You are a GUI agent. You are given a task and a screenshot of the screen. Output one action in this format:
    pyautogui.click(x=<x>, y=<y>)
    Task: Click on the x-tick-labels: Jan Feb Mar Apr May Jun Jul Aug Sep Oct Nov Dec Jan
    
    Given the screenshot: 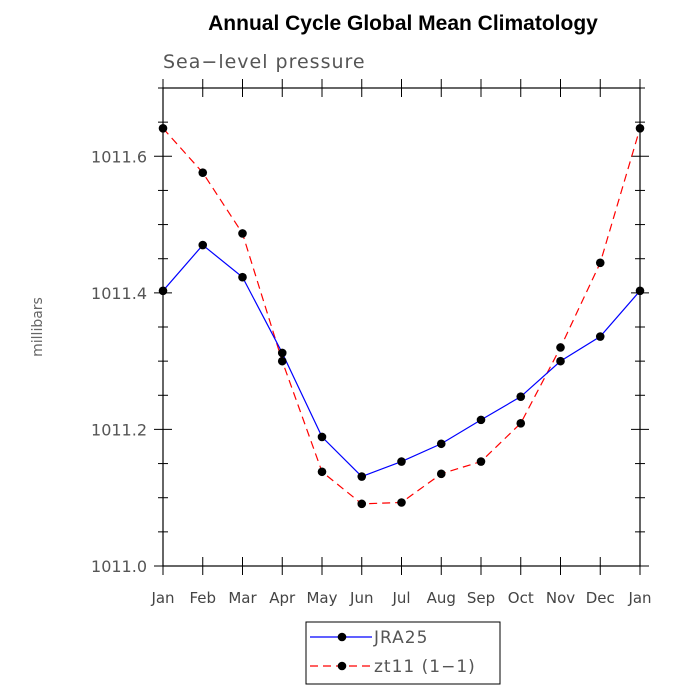 What is the action you would take?
    pyautogui.click(x=400, y=598)
    